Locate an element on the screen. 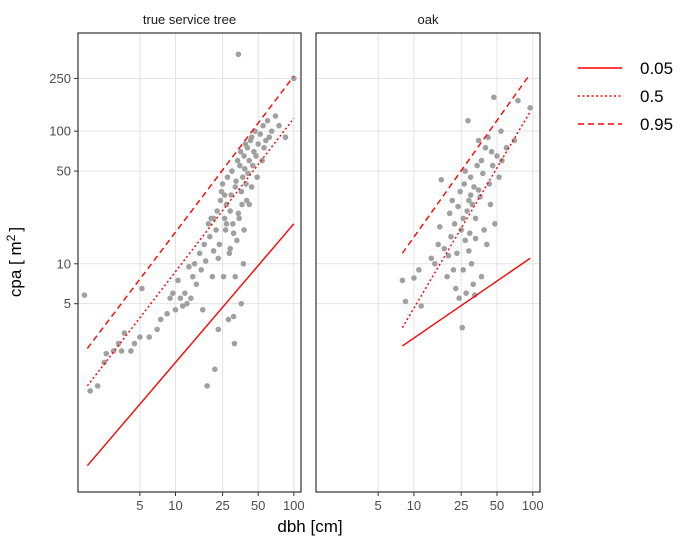  y-axis-title-main: cpa [ m is located at coordinates (15, 269).